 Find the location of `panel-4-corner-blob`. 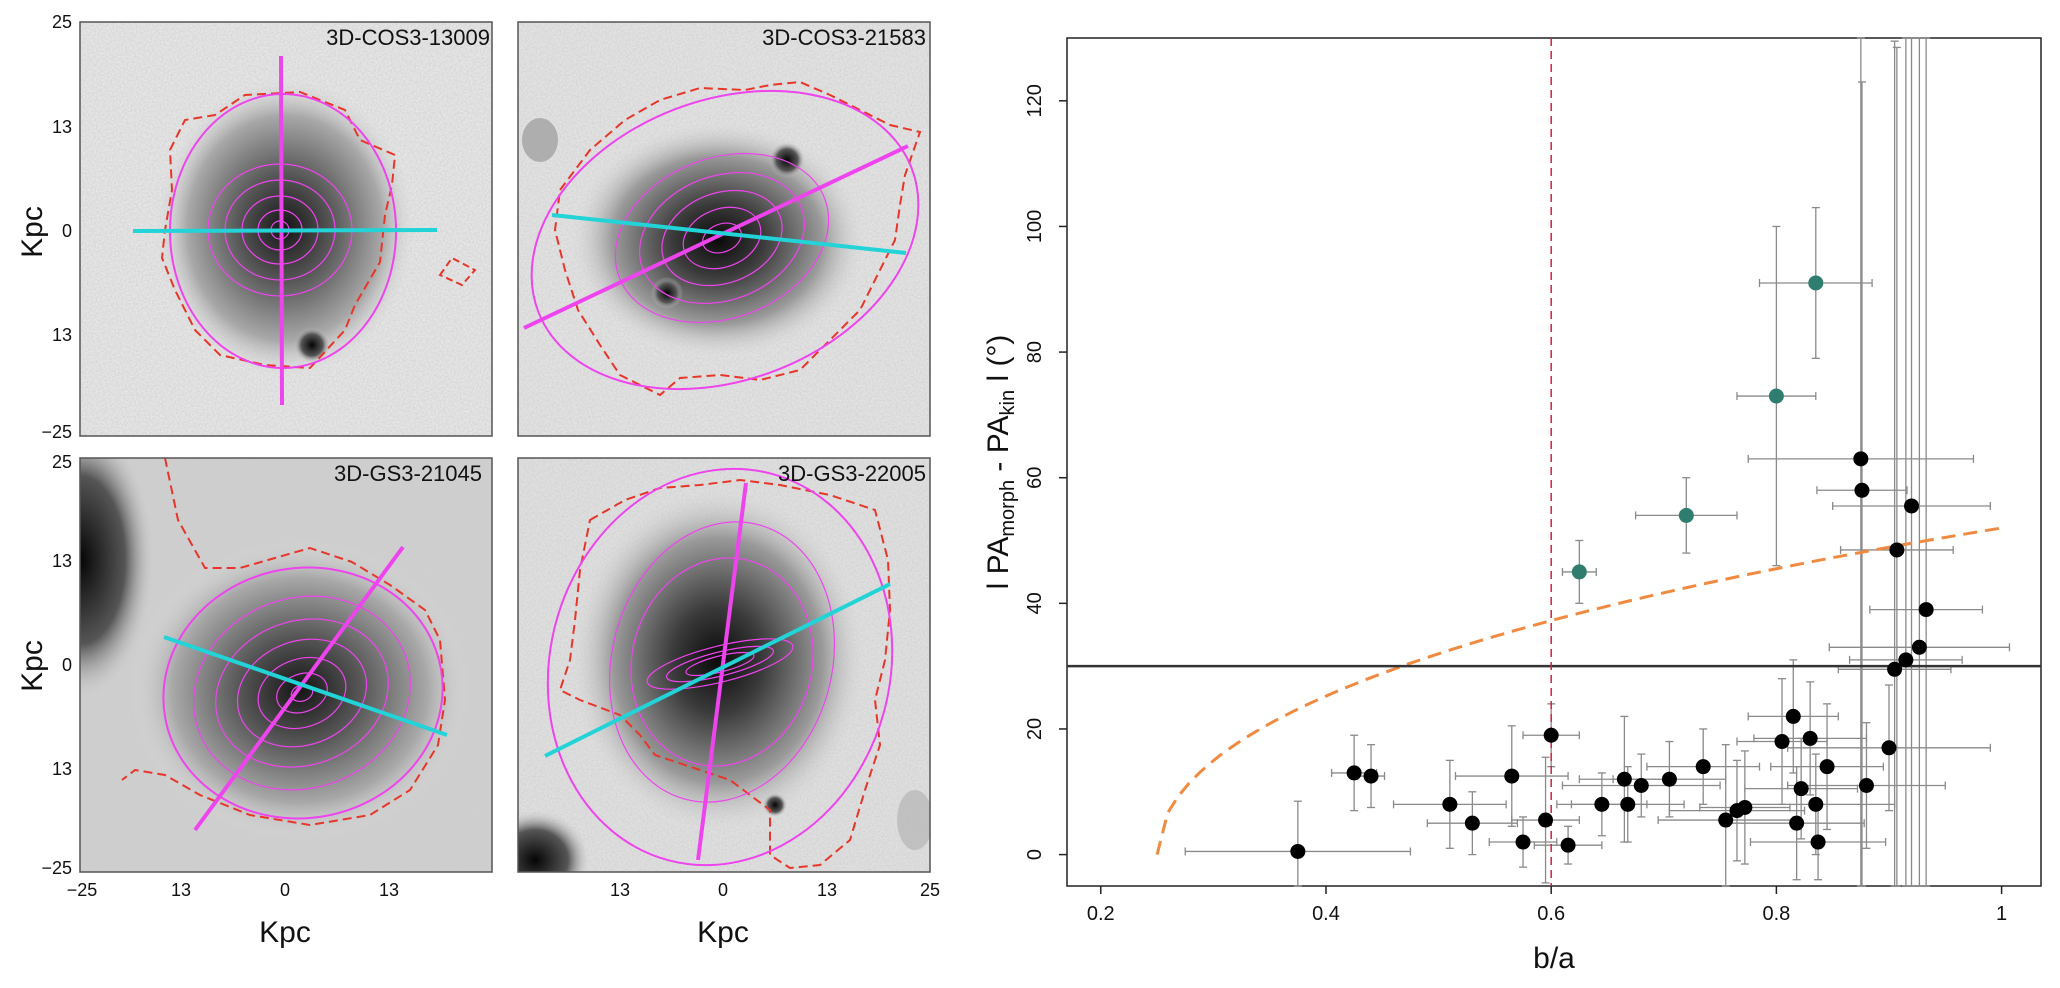

panel-4-corner-blob is located at coordinates (554, 841).